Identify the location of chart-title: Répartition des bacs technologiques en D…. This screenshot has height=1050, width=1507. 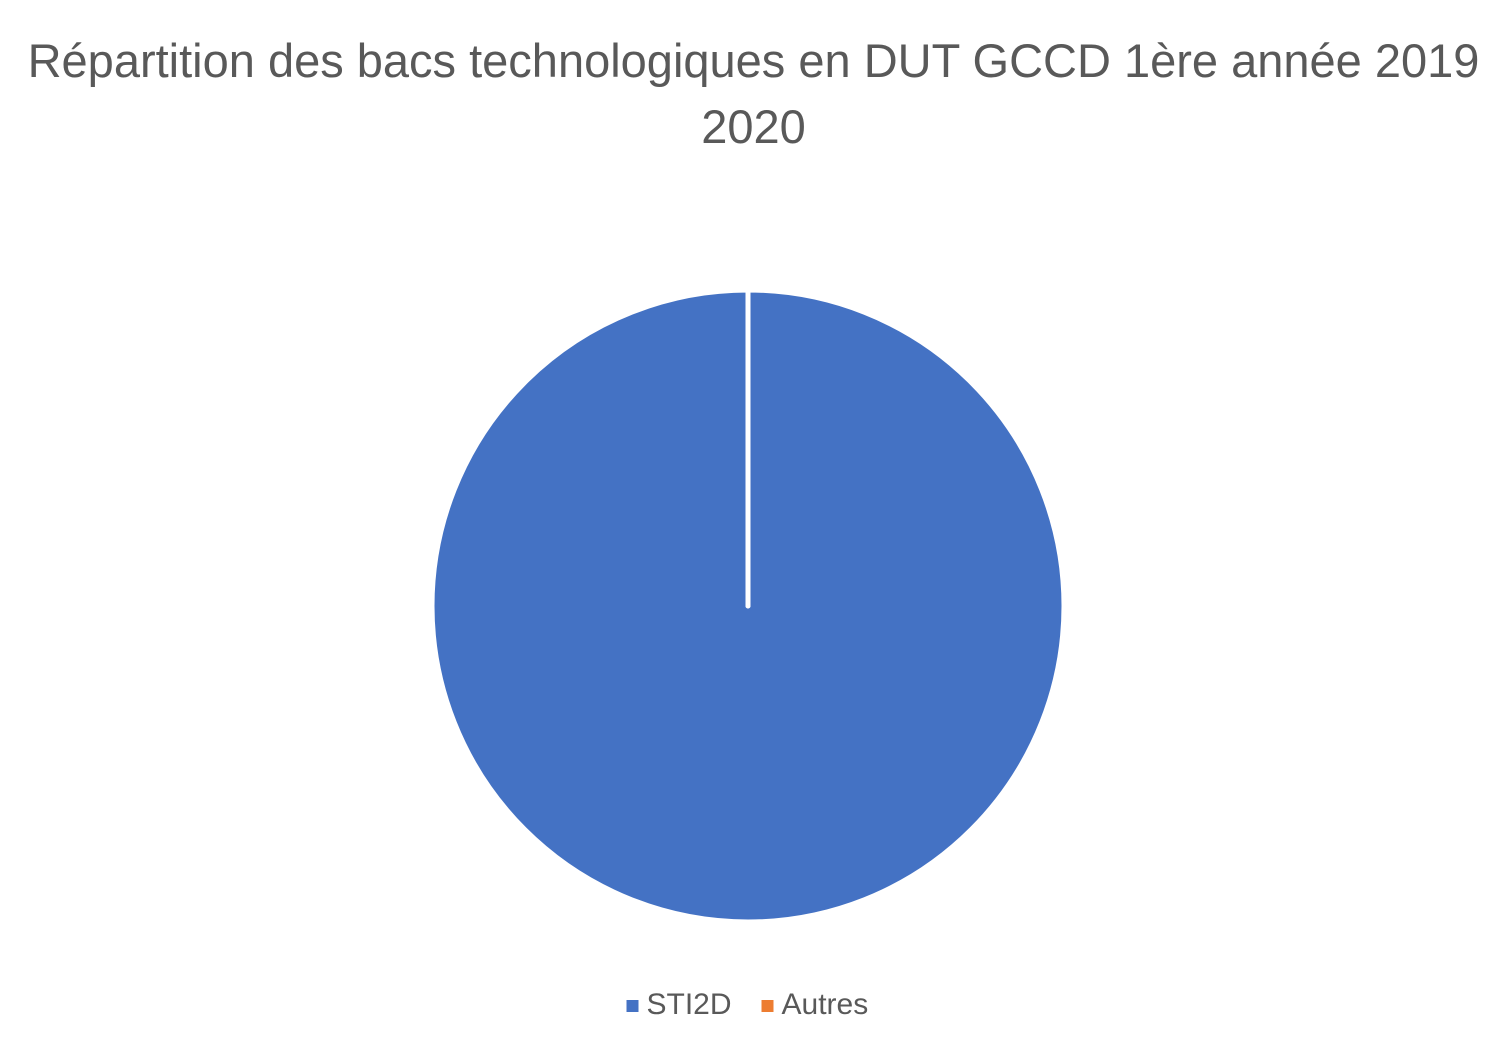
(753, 93).